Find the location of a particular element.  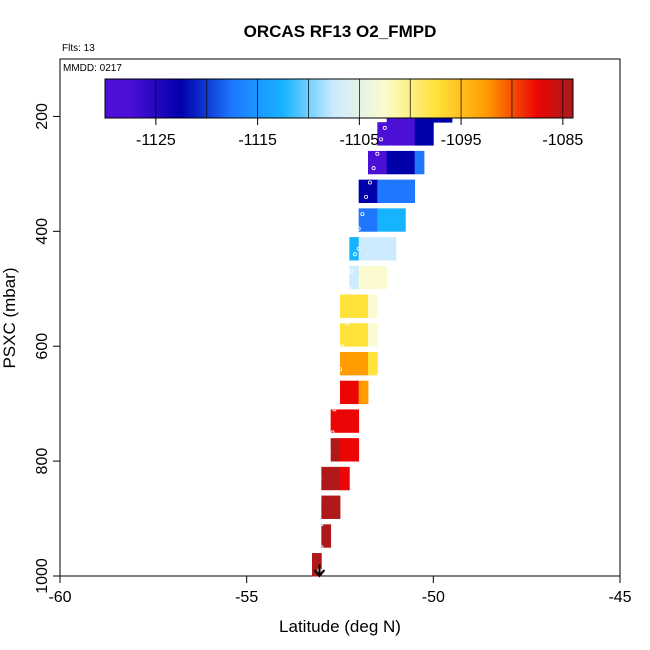

date-note: MMDD: 0217 is located at coordinates (92, 68).